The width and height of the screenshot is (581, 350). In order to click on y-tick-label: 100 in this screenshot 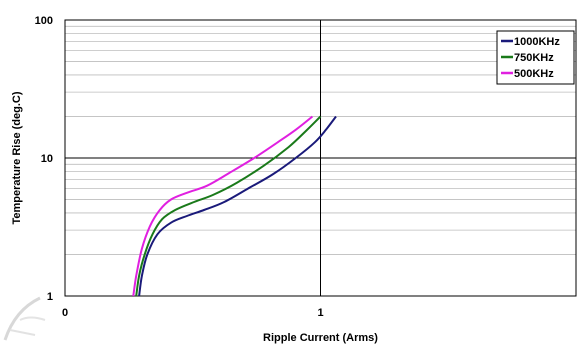, I will do `click(44, 21)`.